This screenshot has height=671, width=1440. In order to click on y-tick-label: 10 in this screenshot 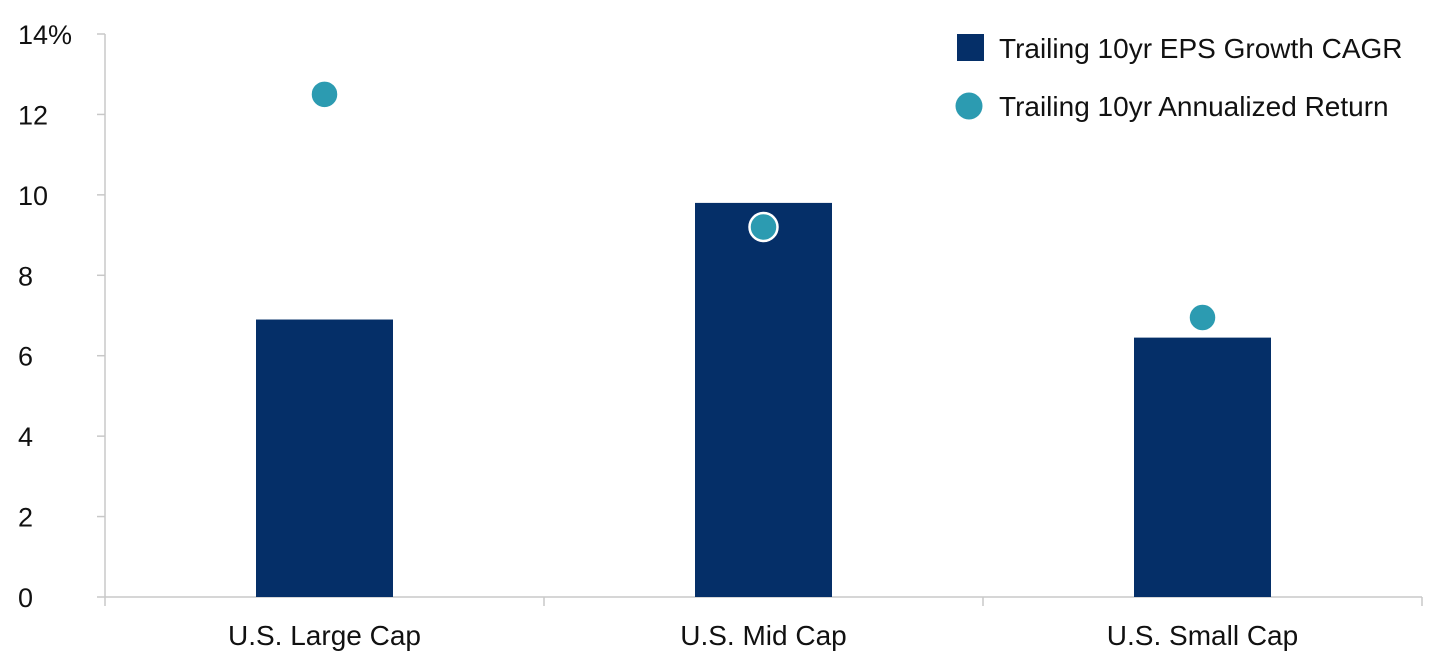, I will do `click(33, 196)`.